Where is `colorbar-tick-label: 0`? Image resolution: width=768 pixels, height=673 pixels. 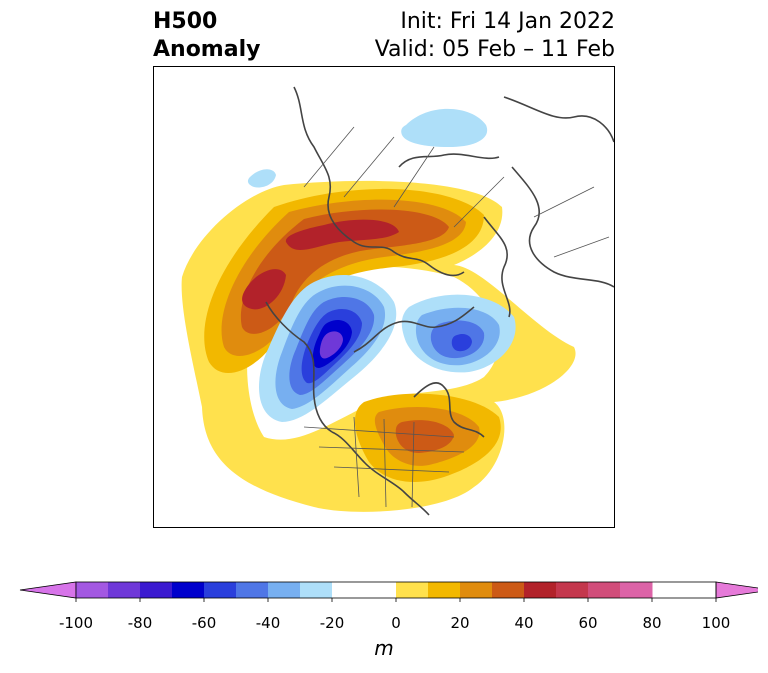
colorbar-tick-label: 0 is located at coordinates (396, 623).